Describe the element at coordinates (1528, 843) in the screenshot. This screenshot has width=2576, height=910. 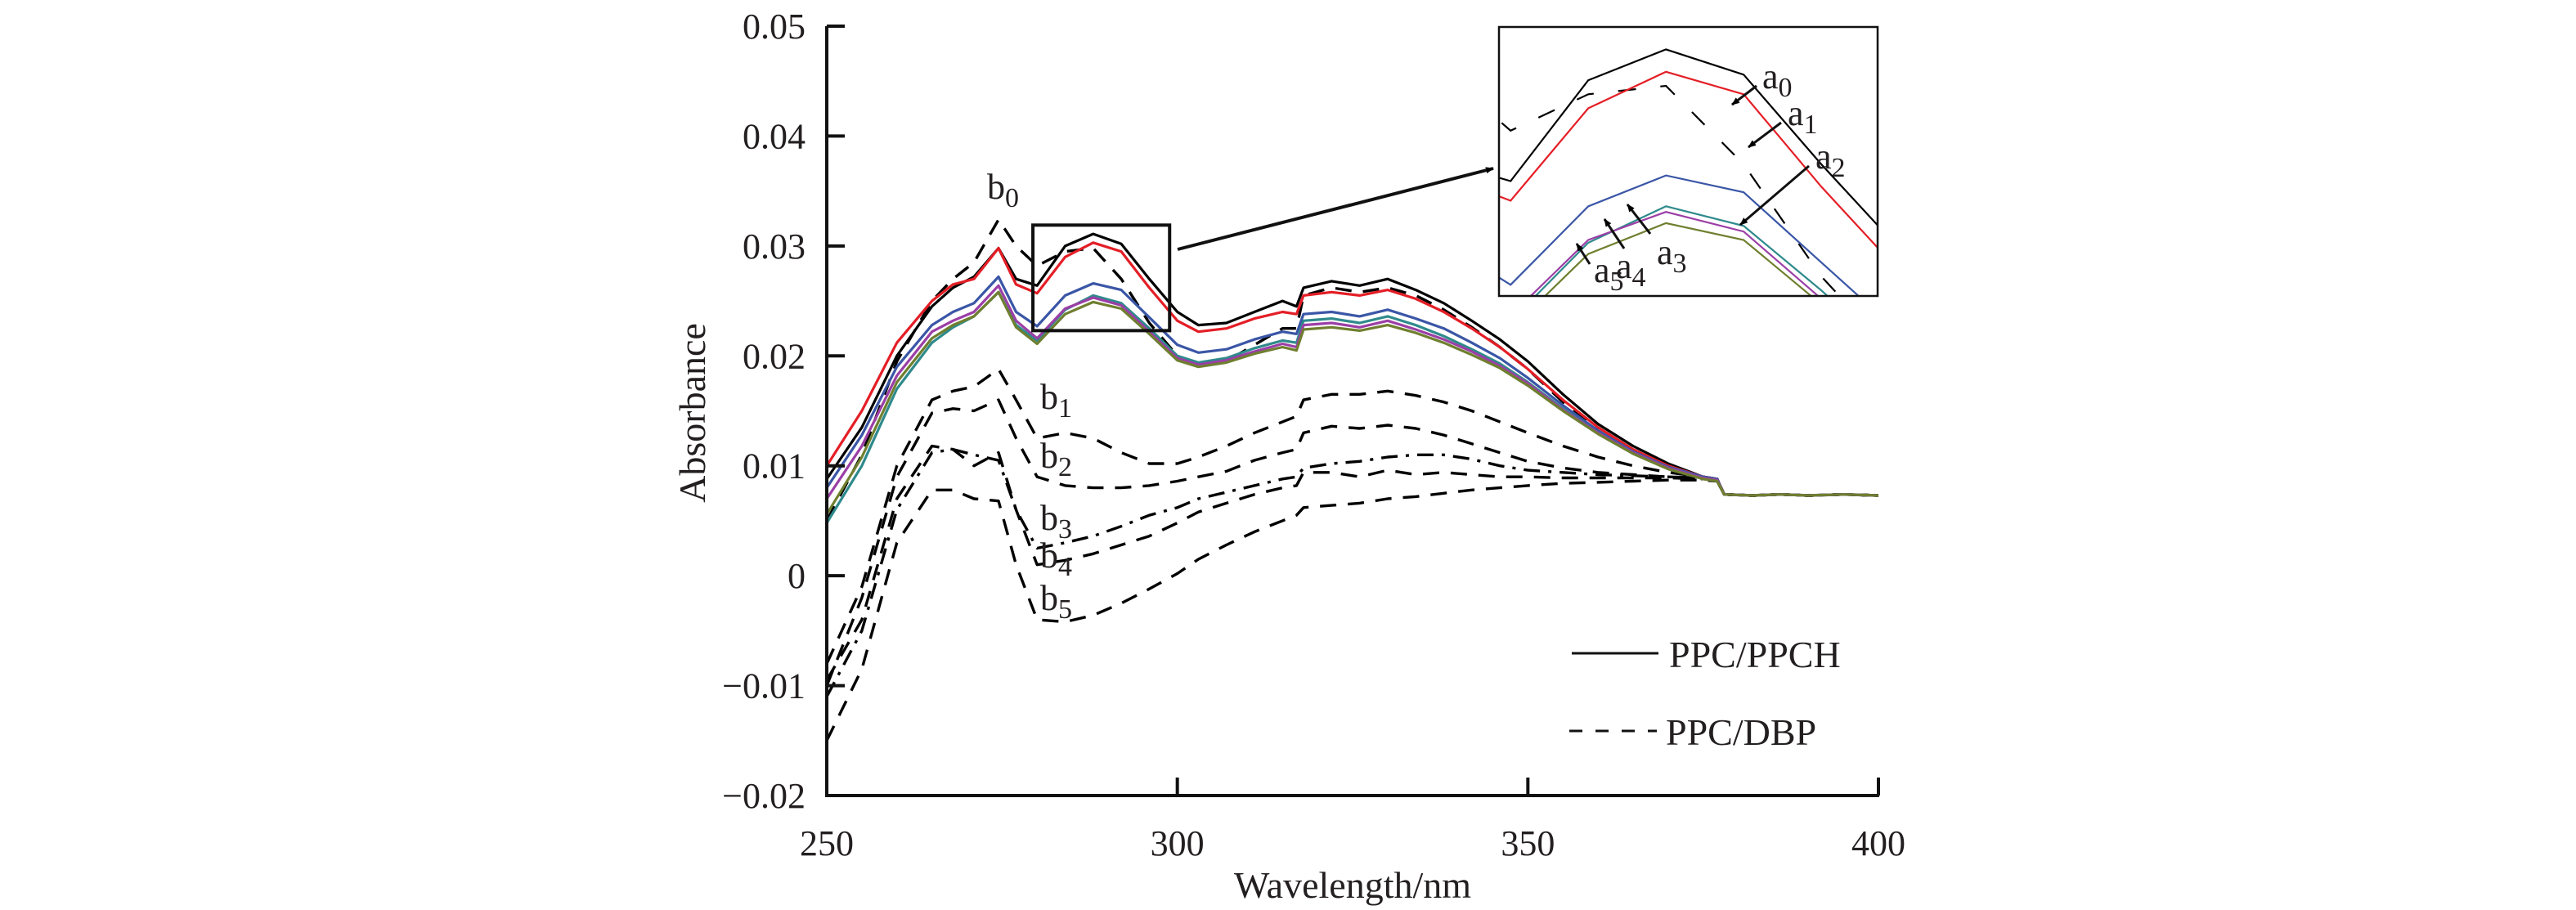
I see `x-tick-label: 350` at that location.